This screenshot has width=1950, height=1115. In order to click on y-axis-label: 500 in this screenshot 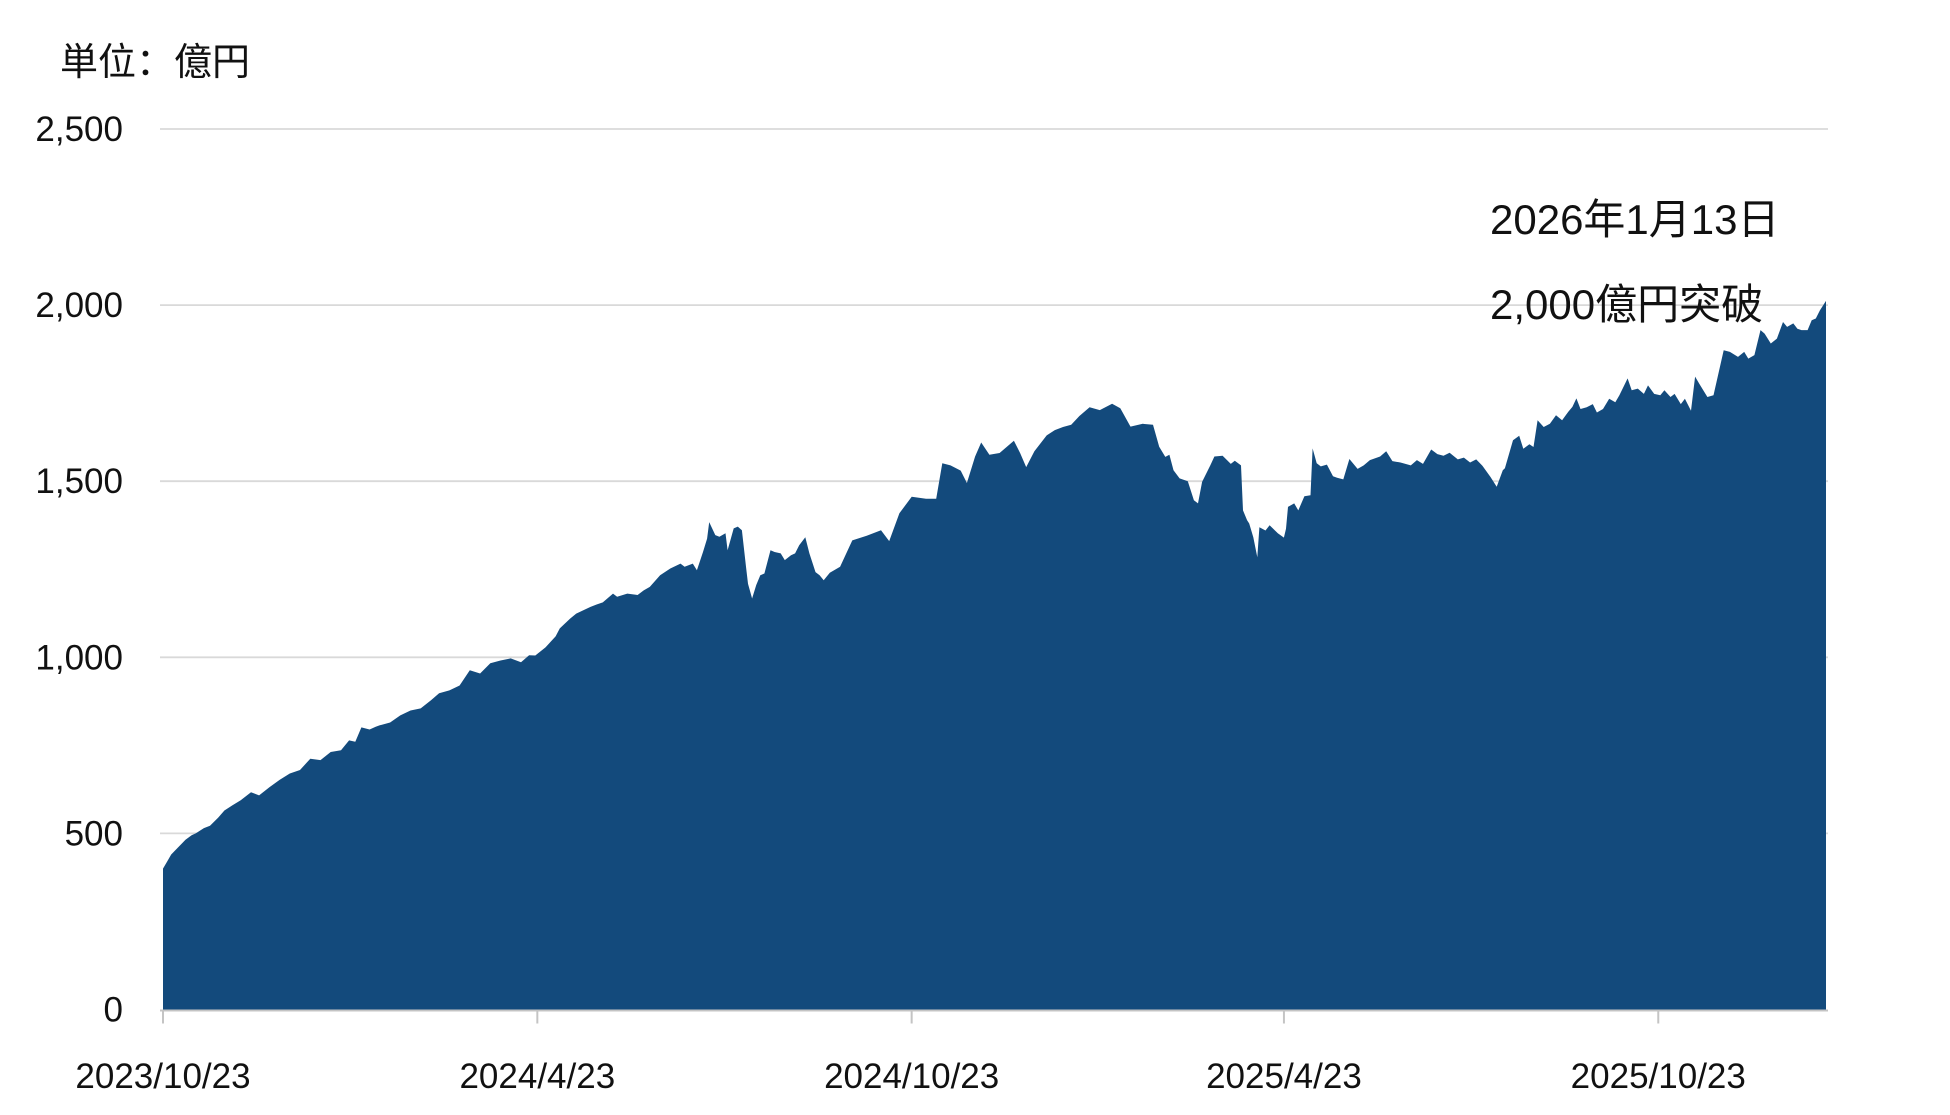, I will do `click(94, 833)`.